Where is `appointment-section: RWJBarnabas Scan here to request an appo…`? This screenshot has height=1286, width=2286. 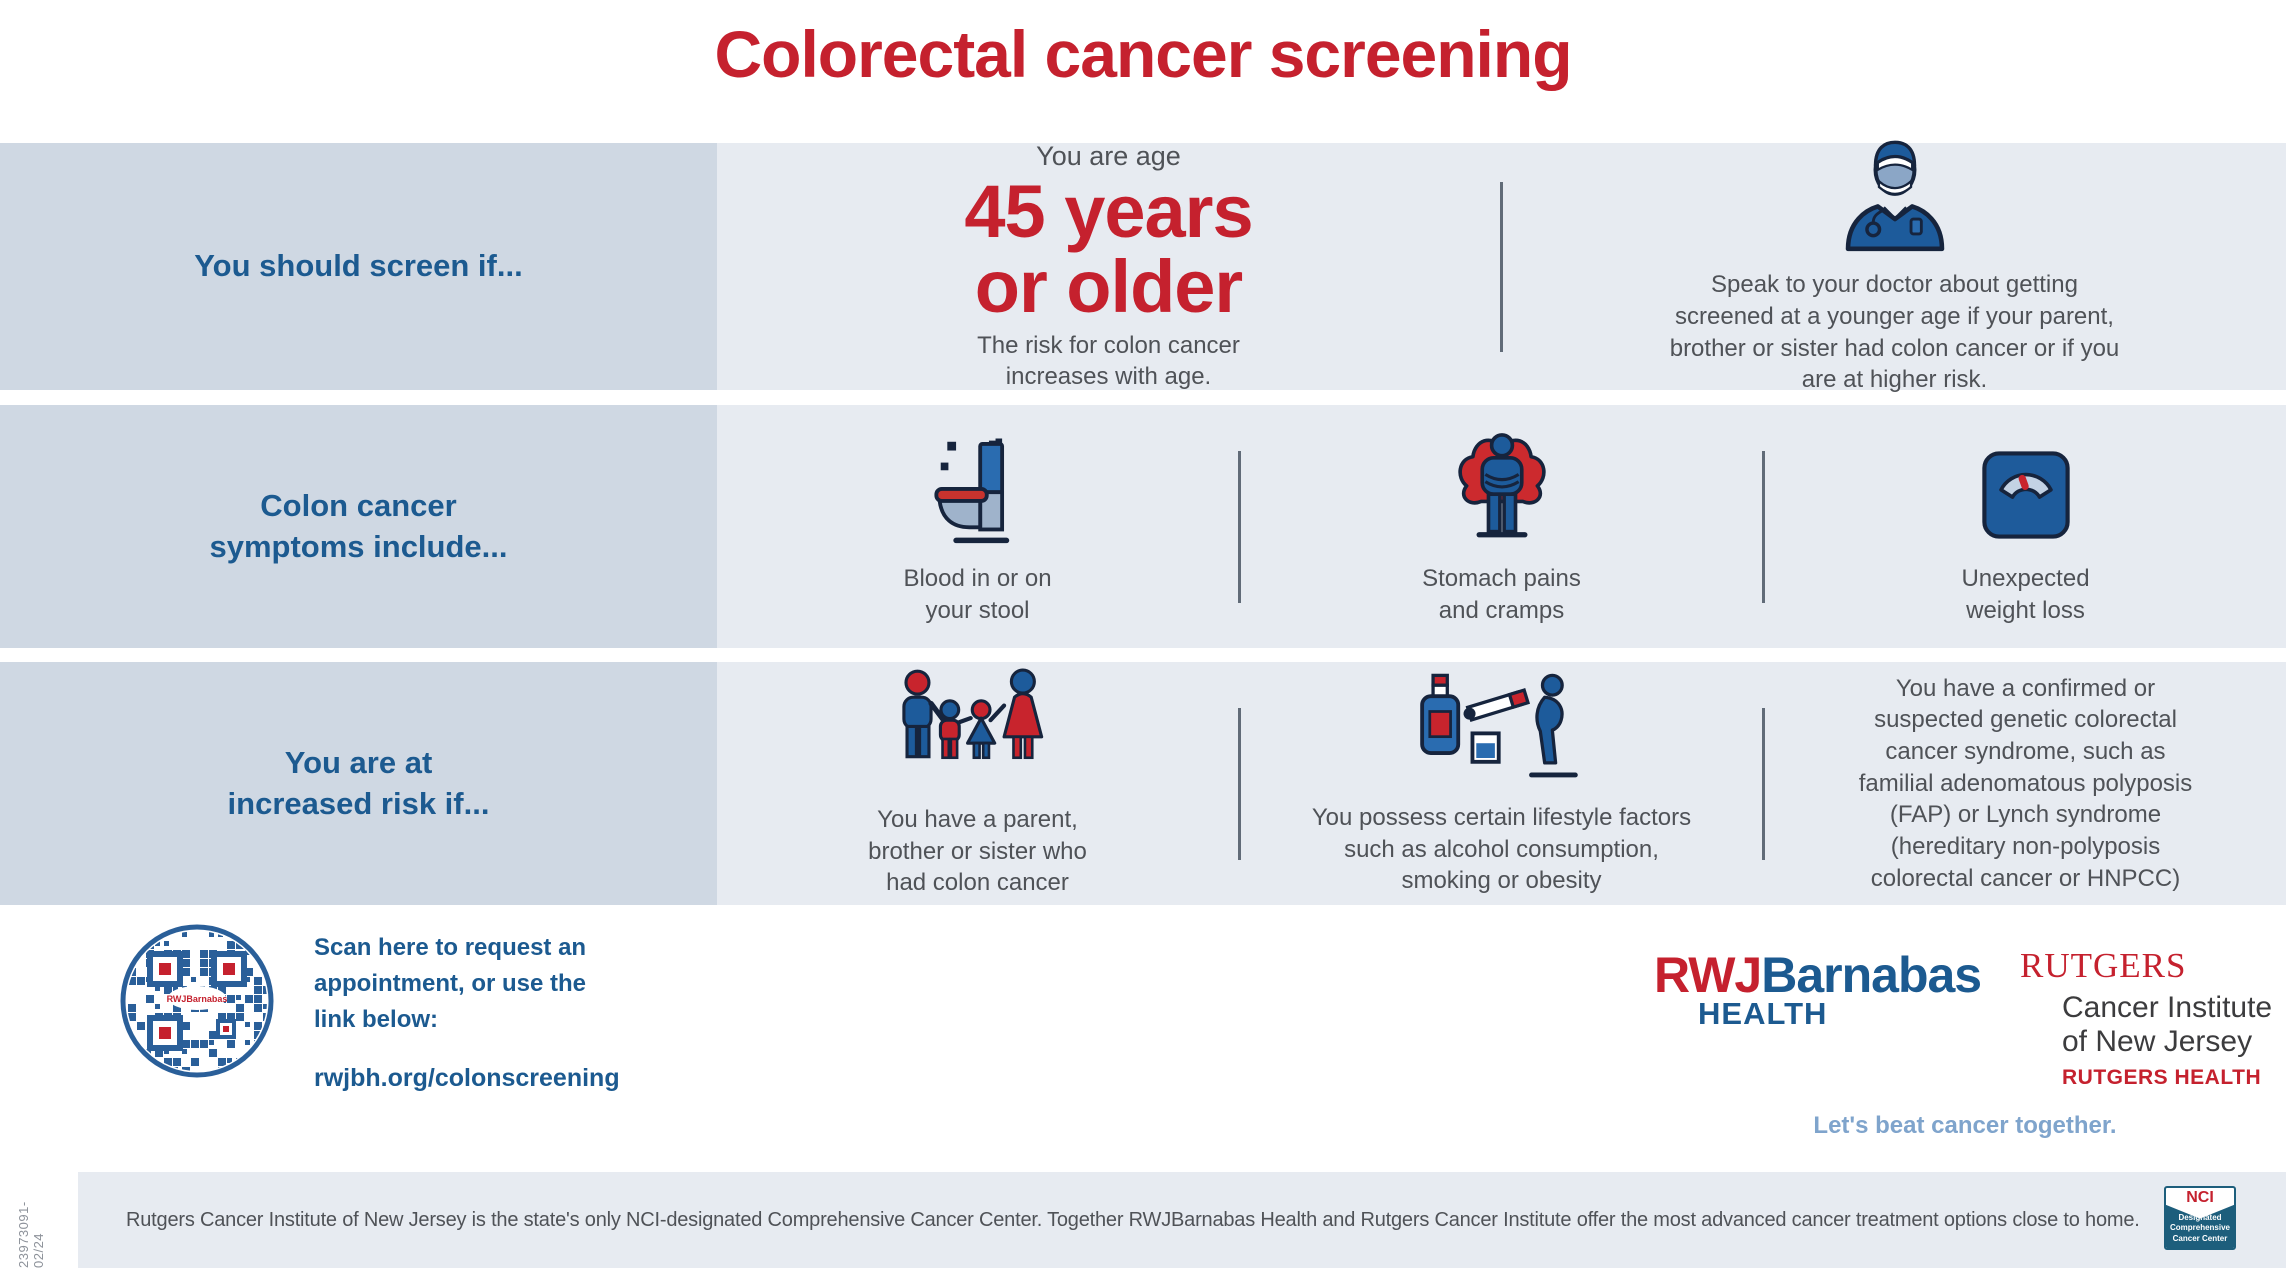
appointment-section: RWJBarnabas Scan here to request an appo… is located at coordinates (369, 1007).